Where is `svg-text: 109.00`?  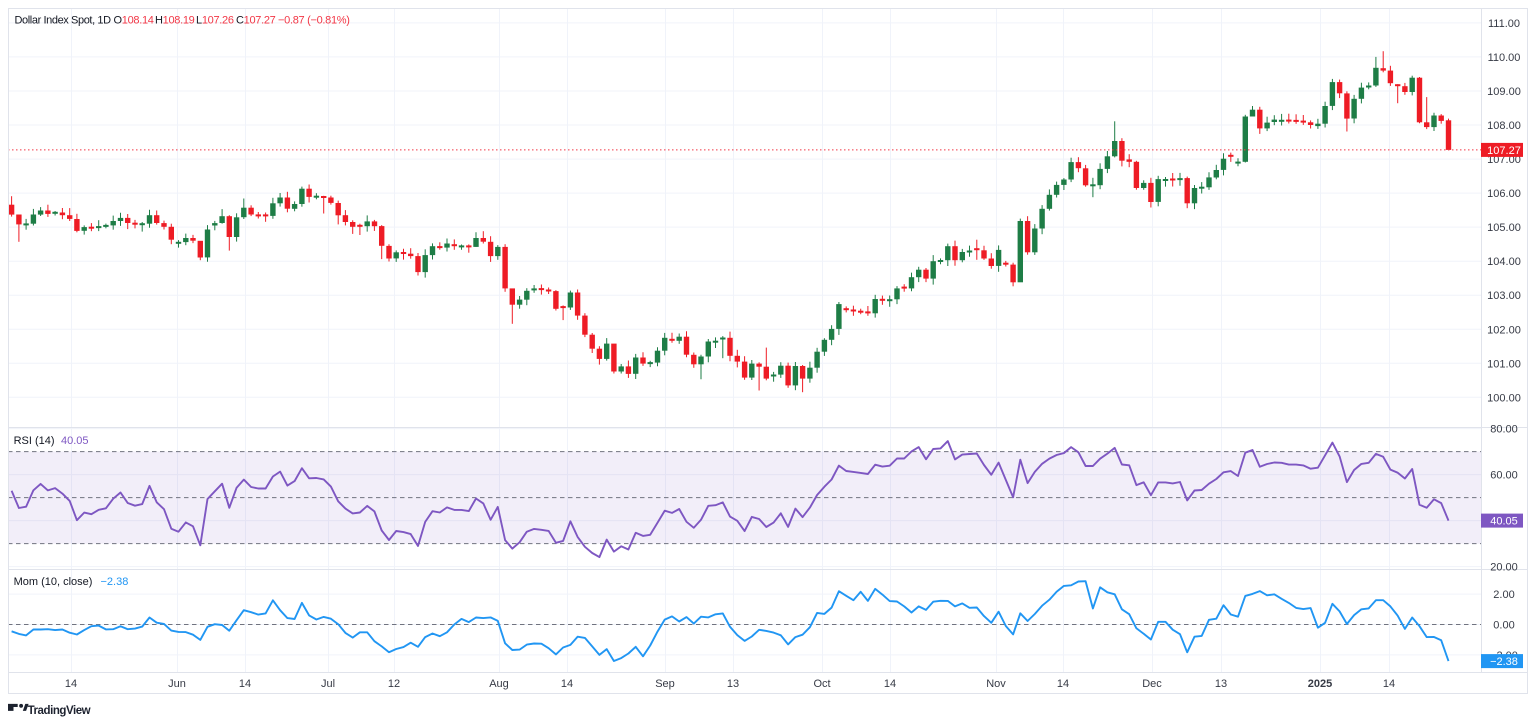
svg-text: 109.00 is located at coordinates (1504, 92).